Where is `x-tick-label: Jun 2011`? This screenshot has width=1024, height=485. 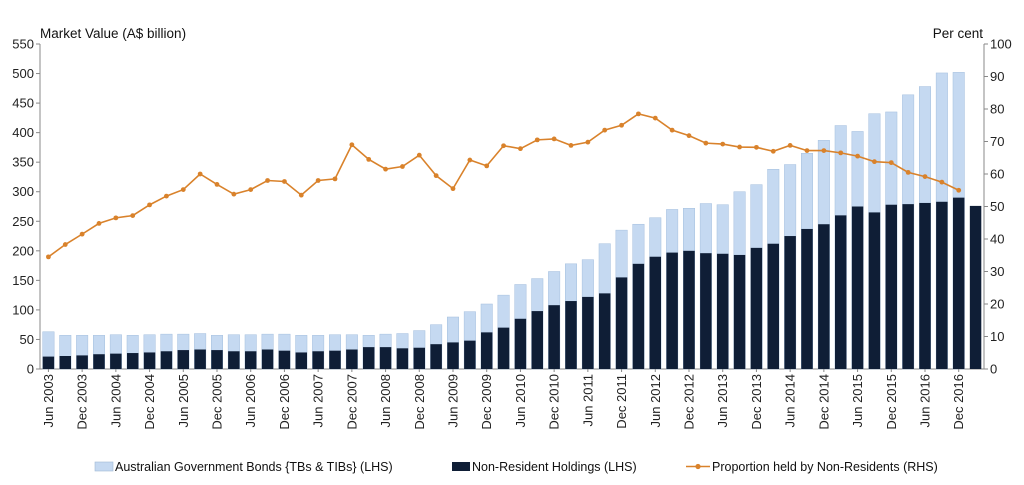 x-tick-label: Jun 2011 is located at coordinates (587, 400).